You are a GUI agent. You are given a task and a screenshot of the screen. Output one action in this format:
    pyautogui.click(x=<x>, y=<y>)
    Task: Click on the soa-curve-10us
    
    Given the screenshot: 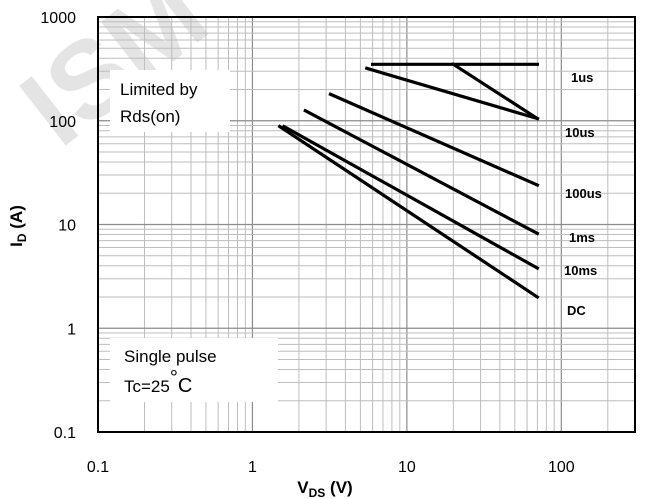 What is the action you would take?
    pyautogui.click(x=452, y=93)
    